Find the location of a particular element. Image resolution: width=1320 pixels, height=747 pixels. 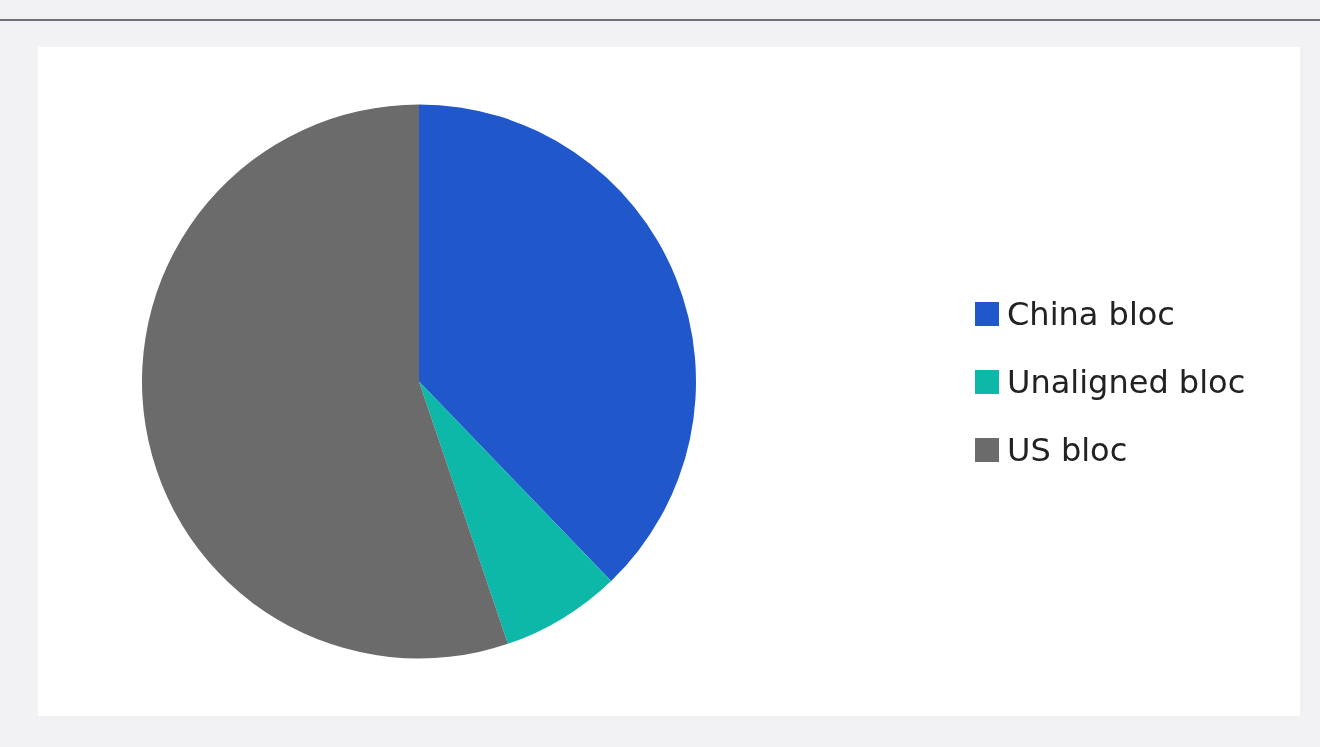

legend-label: Unaligned bloc is located at coordinates (1126, 381).